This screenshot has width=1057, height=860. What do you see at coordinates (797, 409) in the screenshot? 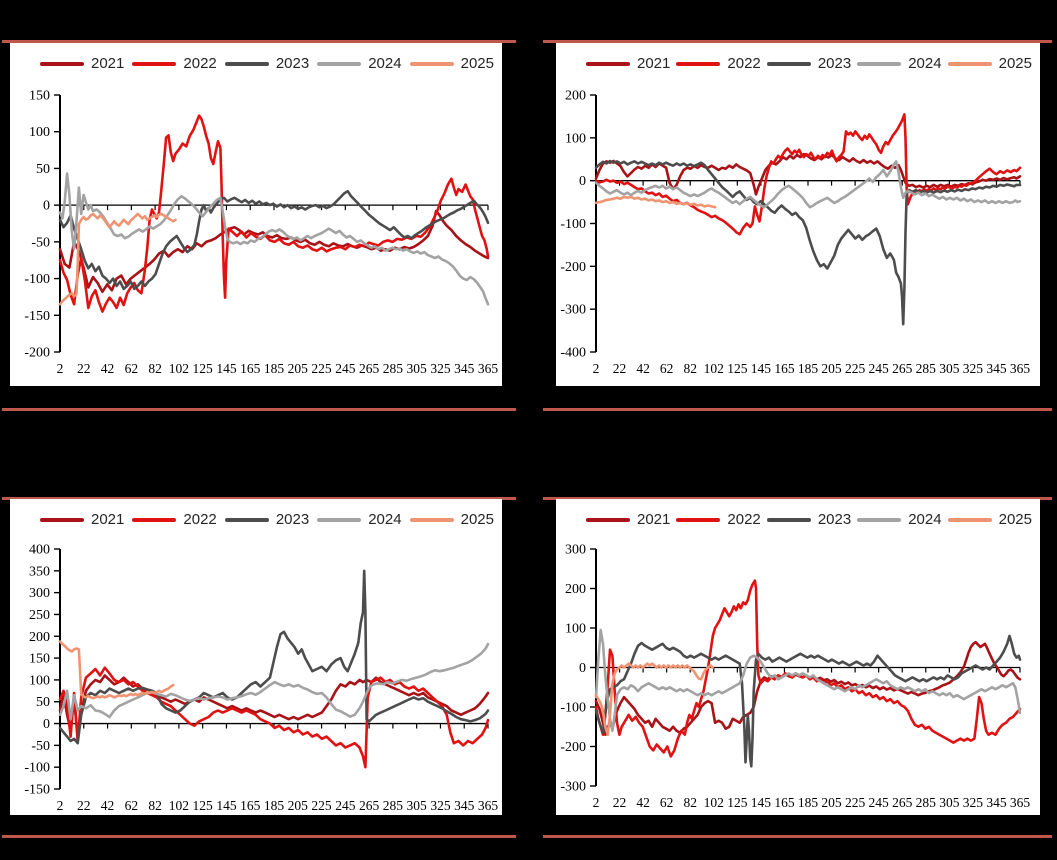
I see `figure-top-right-bottom-rule` at bounding box center [797, 409].